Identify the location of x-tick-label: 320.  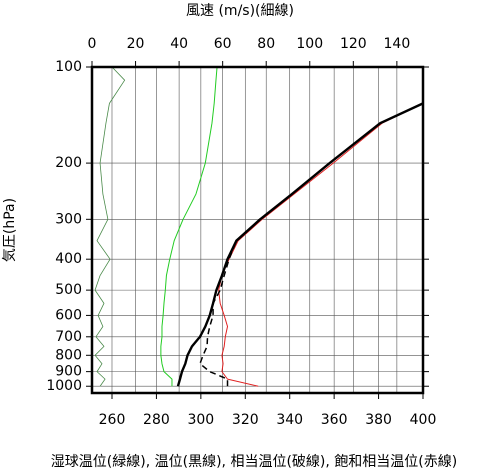
(245, 420).